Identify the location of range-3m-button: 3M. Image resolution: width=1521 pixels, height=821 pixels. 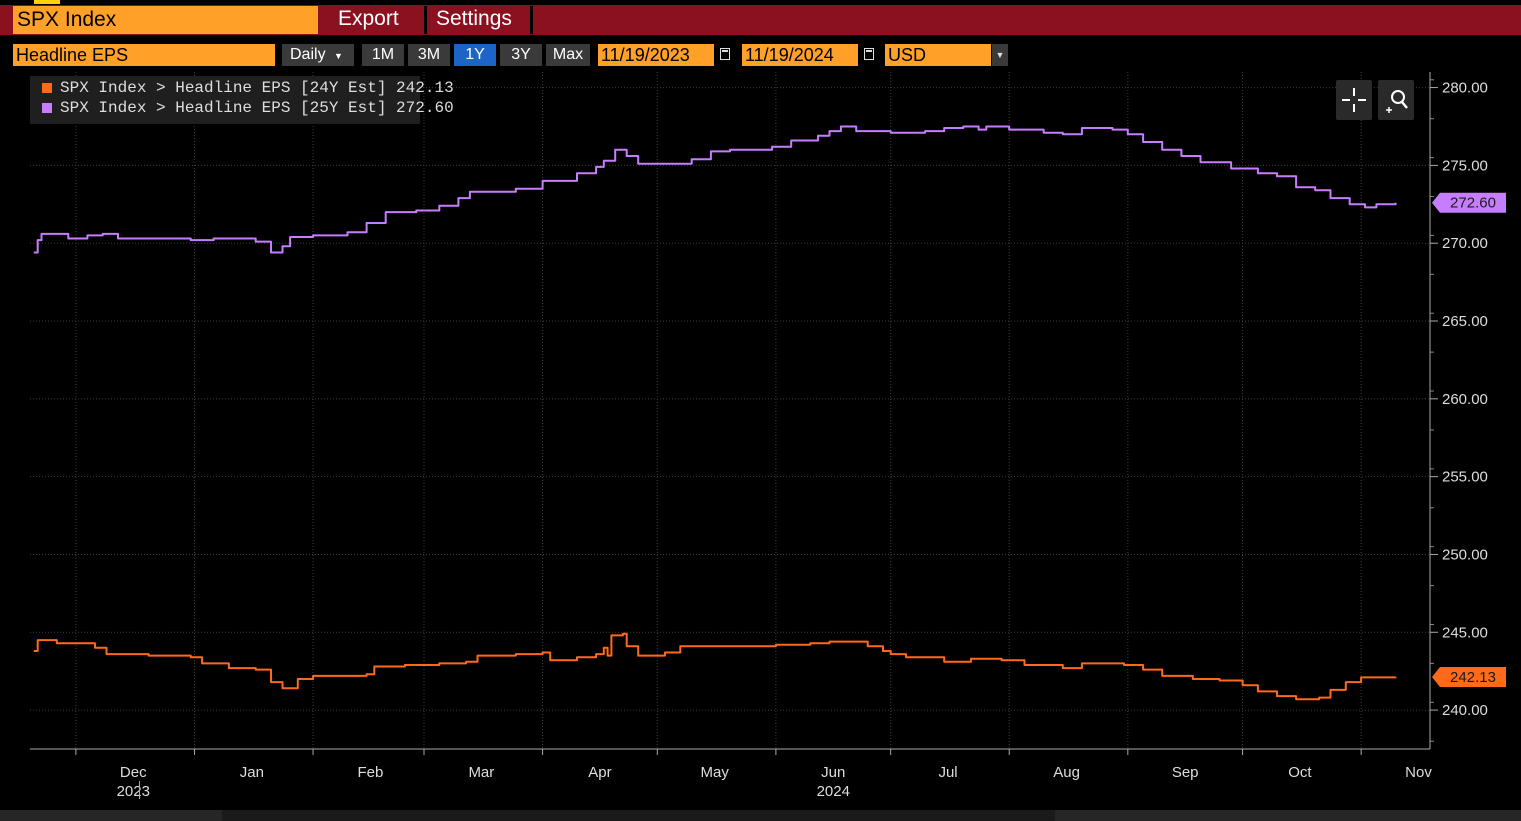
(429, 55).